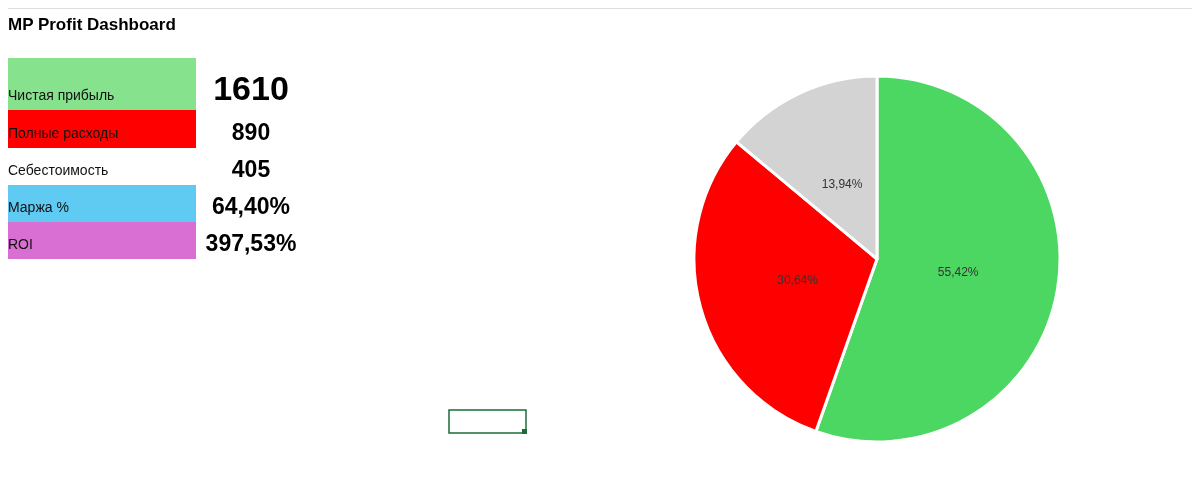 Image resolution: width=1200 pixels, height=499 pixels. Describe the element at coordinates (20, 244) in the screenshot. I see `category-label: ROI` at that location.